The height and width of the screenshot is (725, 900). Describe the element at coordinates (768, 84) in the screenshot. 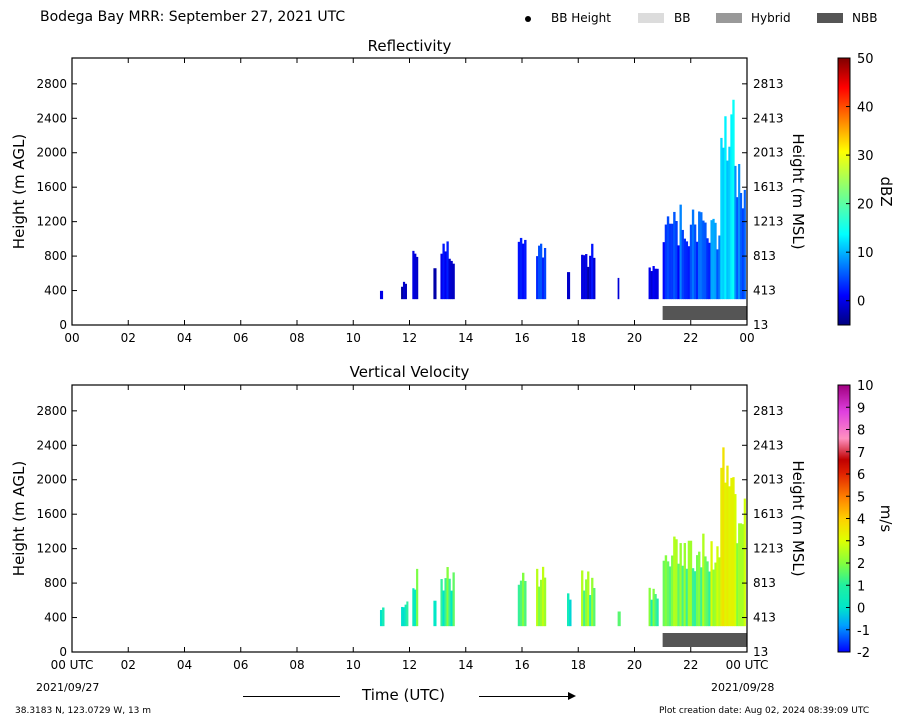

I see `y-tick-label-right: 2813` at that location.